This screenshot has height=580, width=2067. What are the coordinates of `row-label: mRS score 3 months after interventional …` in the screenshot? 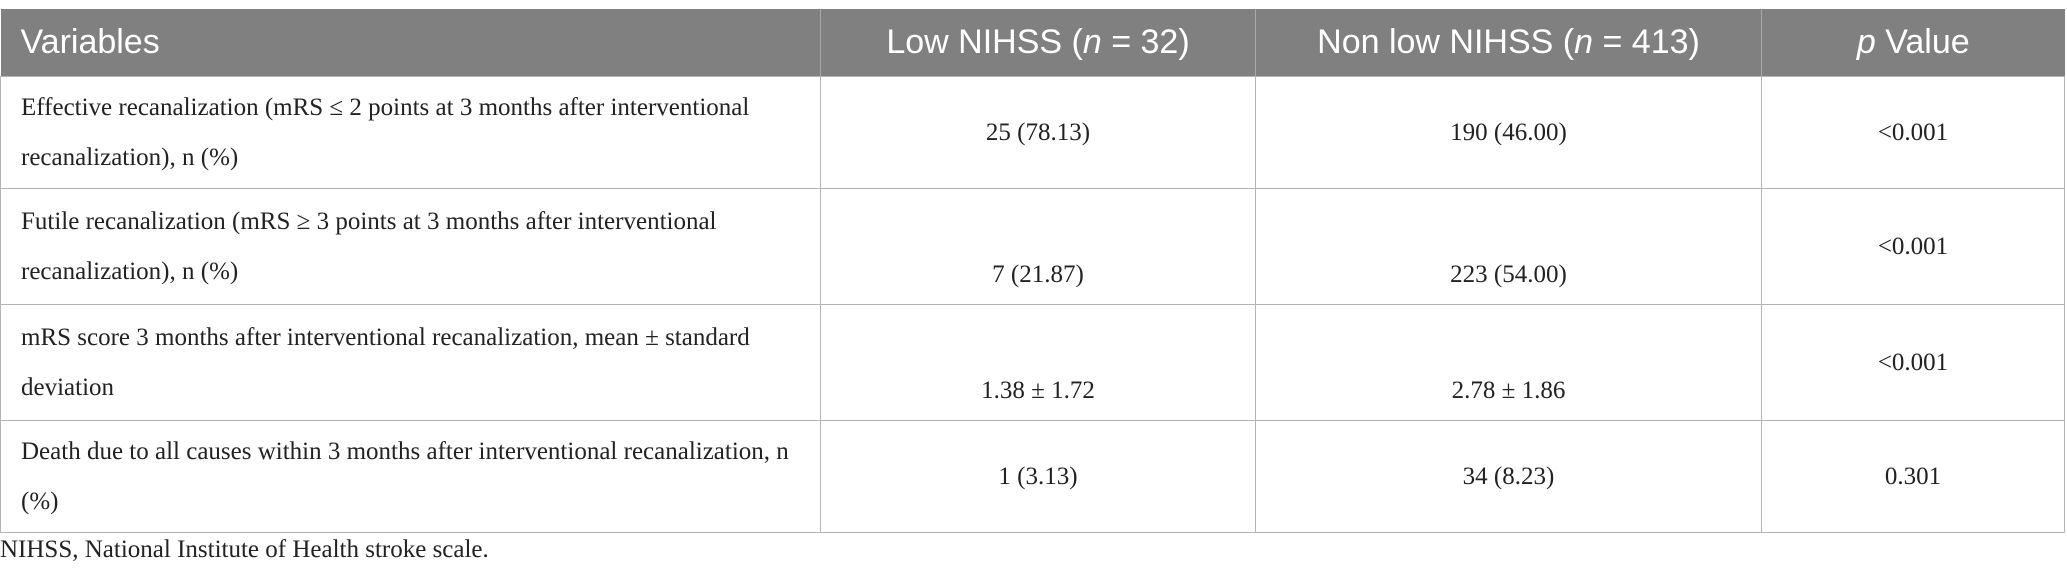 It's located at (410, 362).